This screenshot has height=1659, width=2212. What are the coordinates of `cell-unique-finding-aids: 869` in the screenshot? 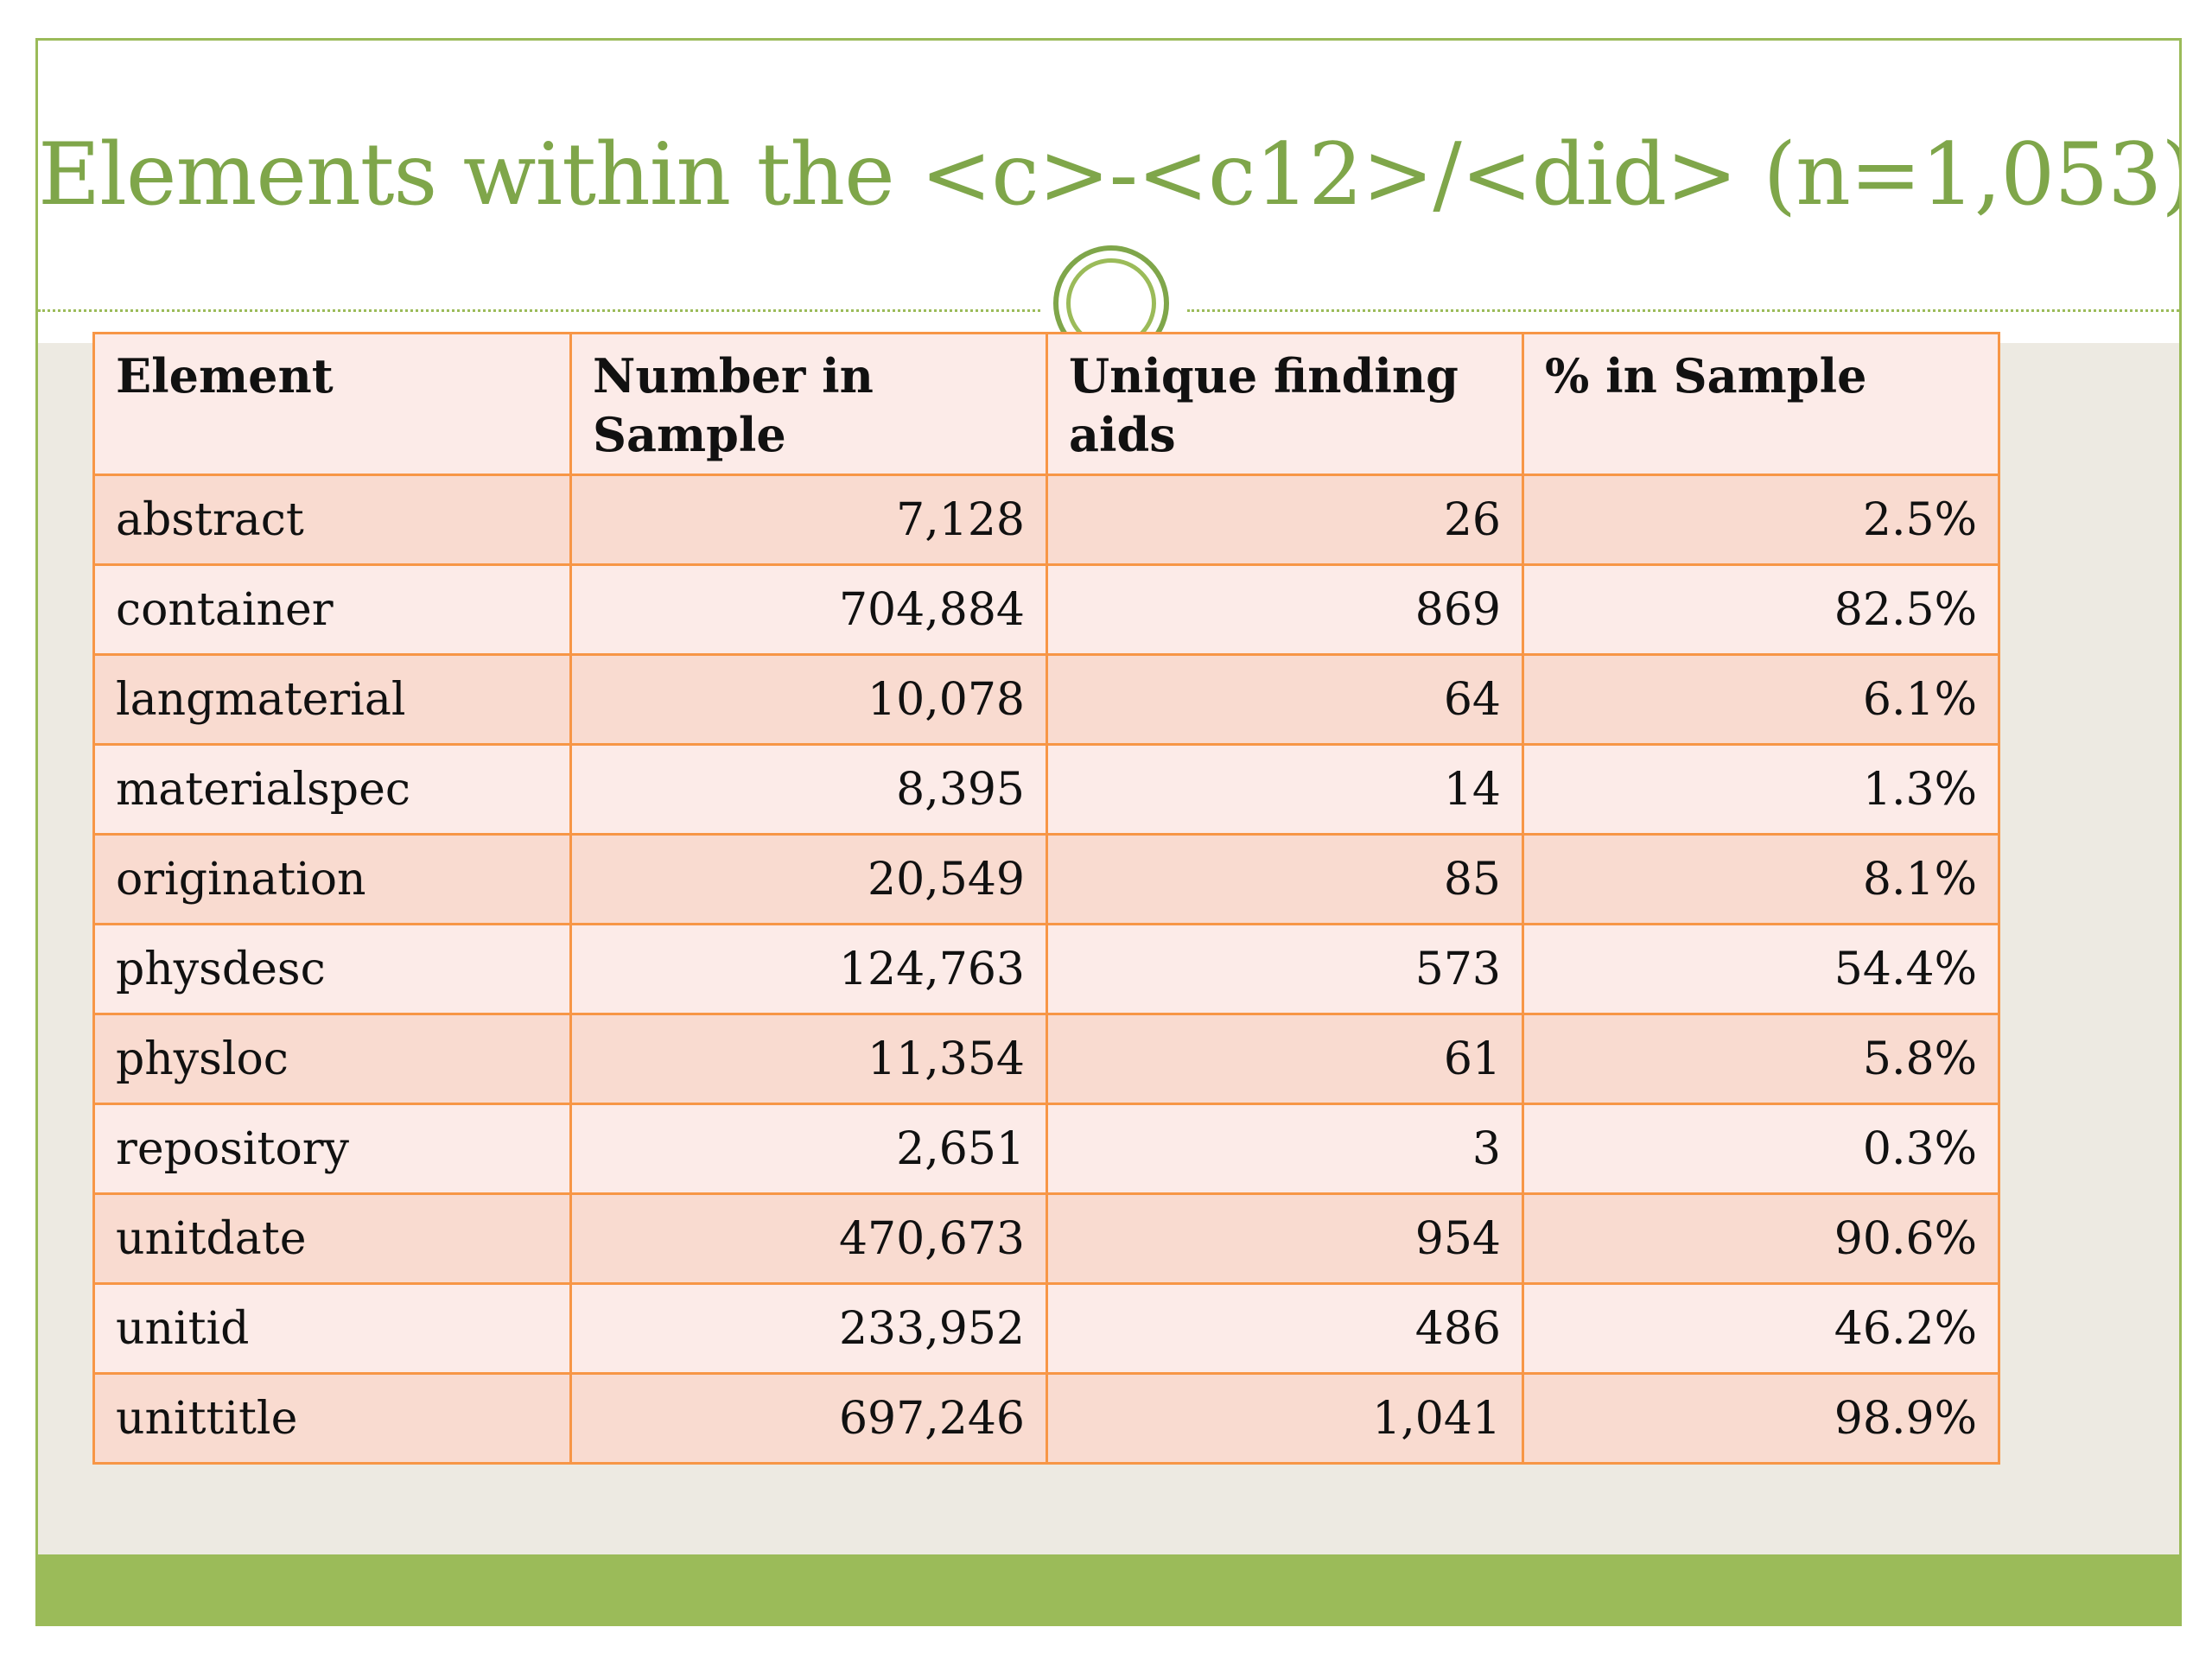 It's located at (1285, 609).